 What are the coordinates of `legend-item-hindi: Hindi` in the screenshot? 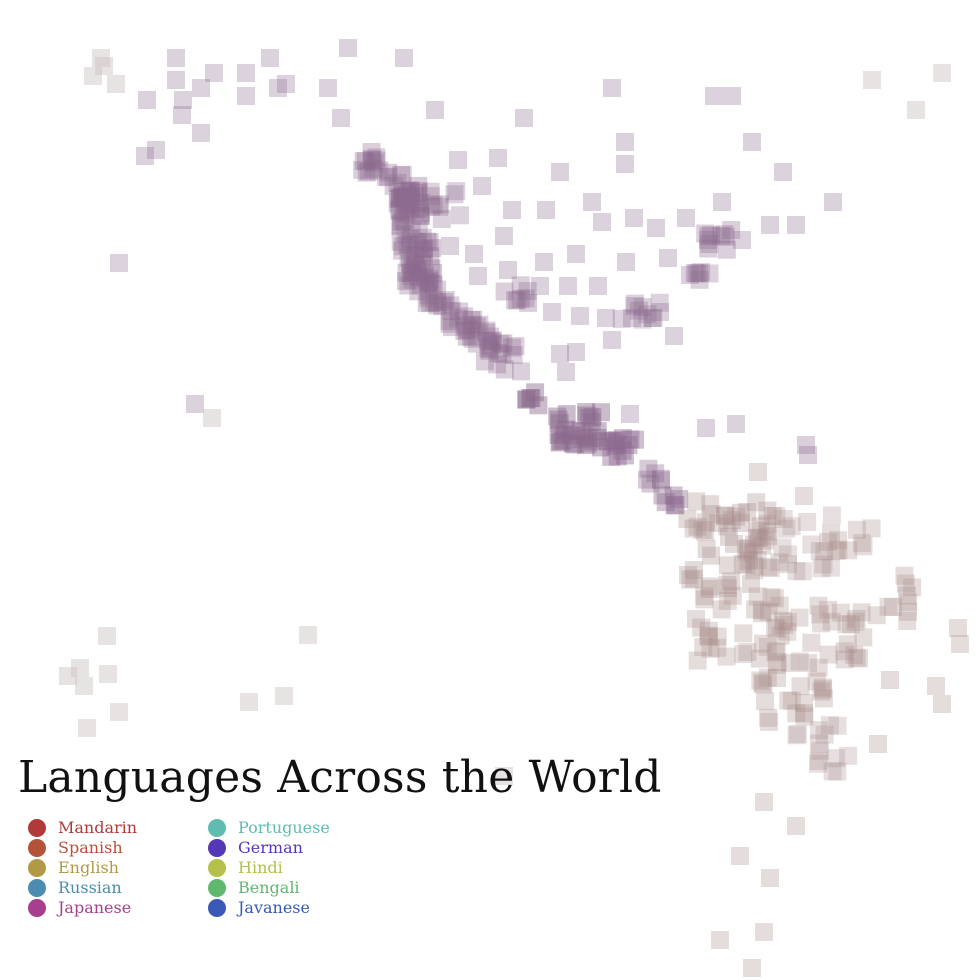 It's located at (298, 868).